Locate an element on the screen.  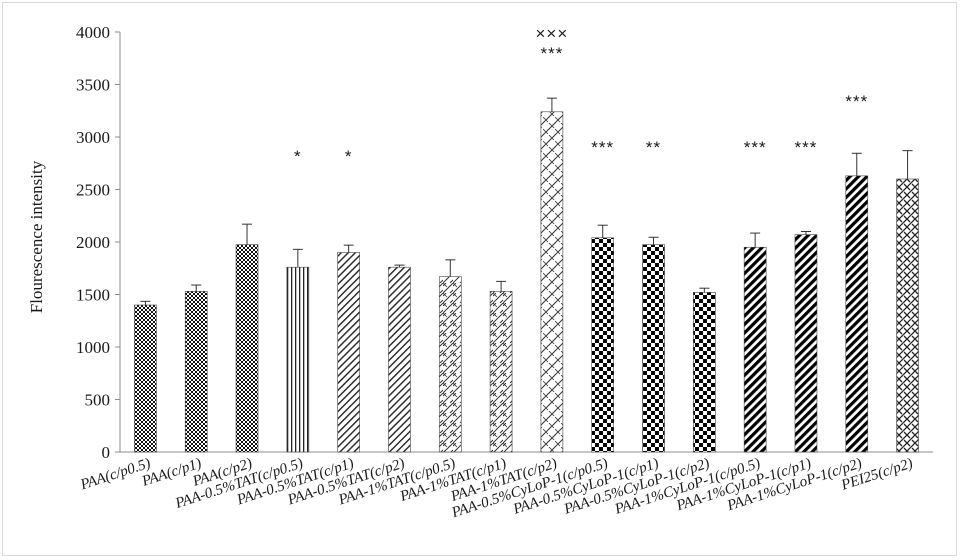
y-tick-label: 2000 is located at coordinates (93, 242).